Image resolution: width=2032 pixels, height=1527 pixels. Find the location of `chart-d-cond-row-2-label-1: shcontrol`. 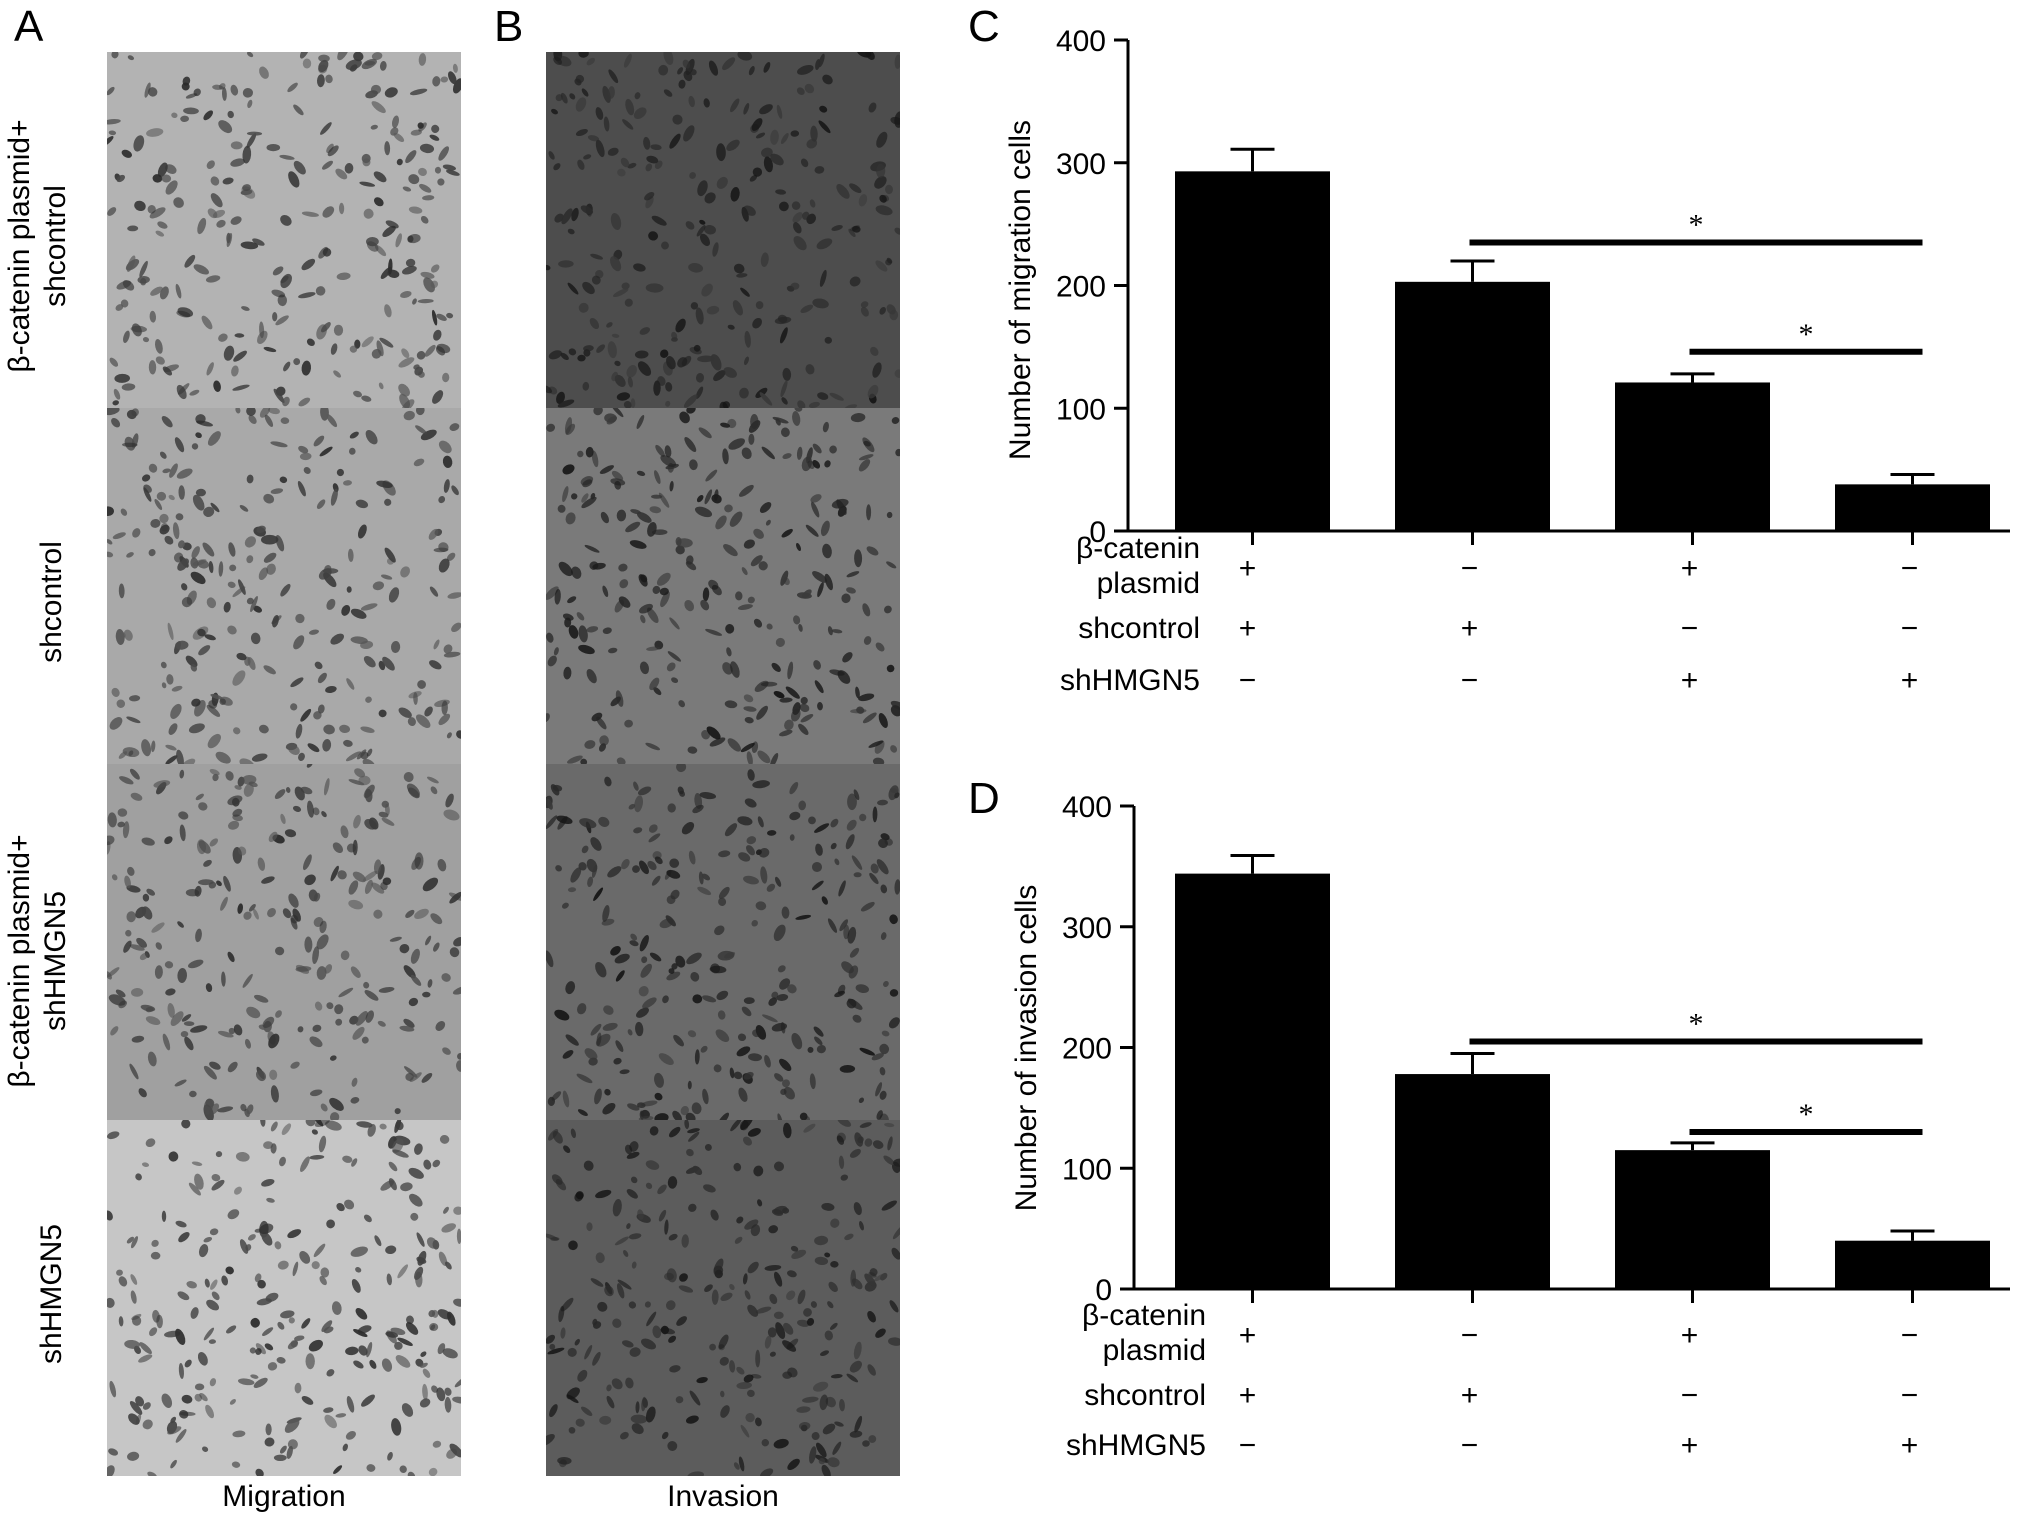

chart-d-cond-row-2-label-1: shcontrol is located at coordinates (1145, 1395).